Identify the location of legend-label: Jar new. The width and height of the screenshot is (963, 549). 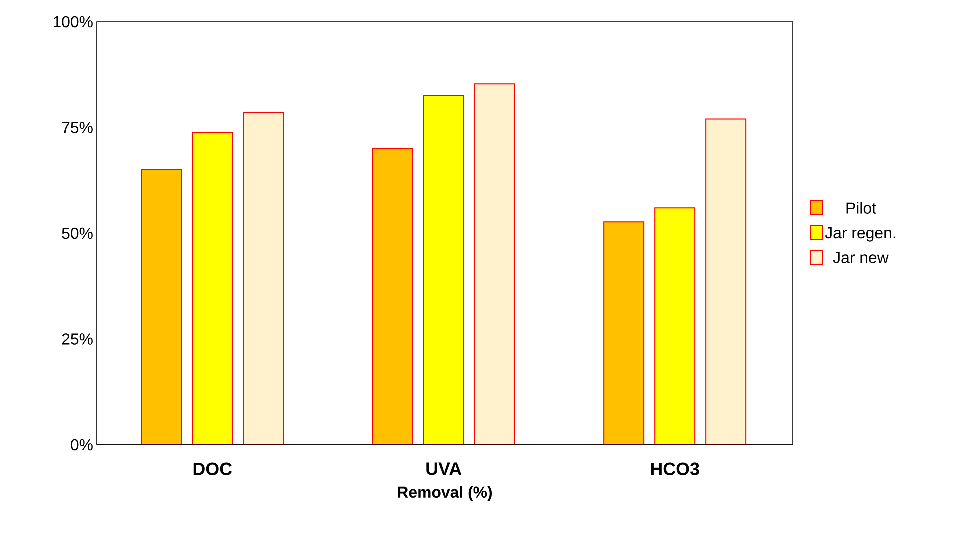
(861, 258).